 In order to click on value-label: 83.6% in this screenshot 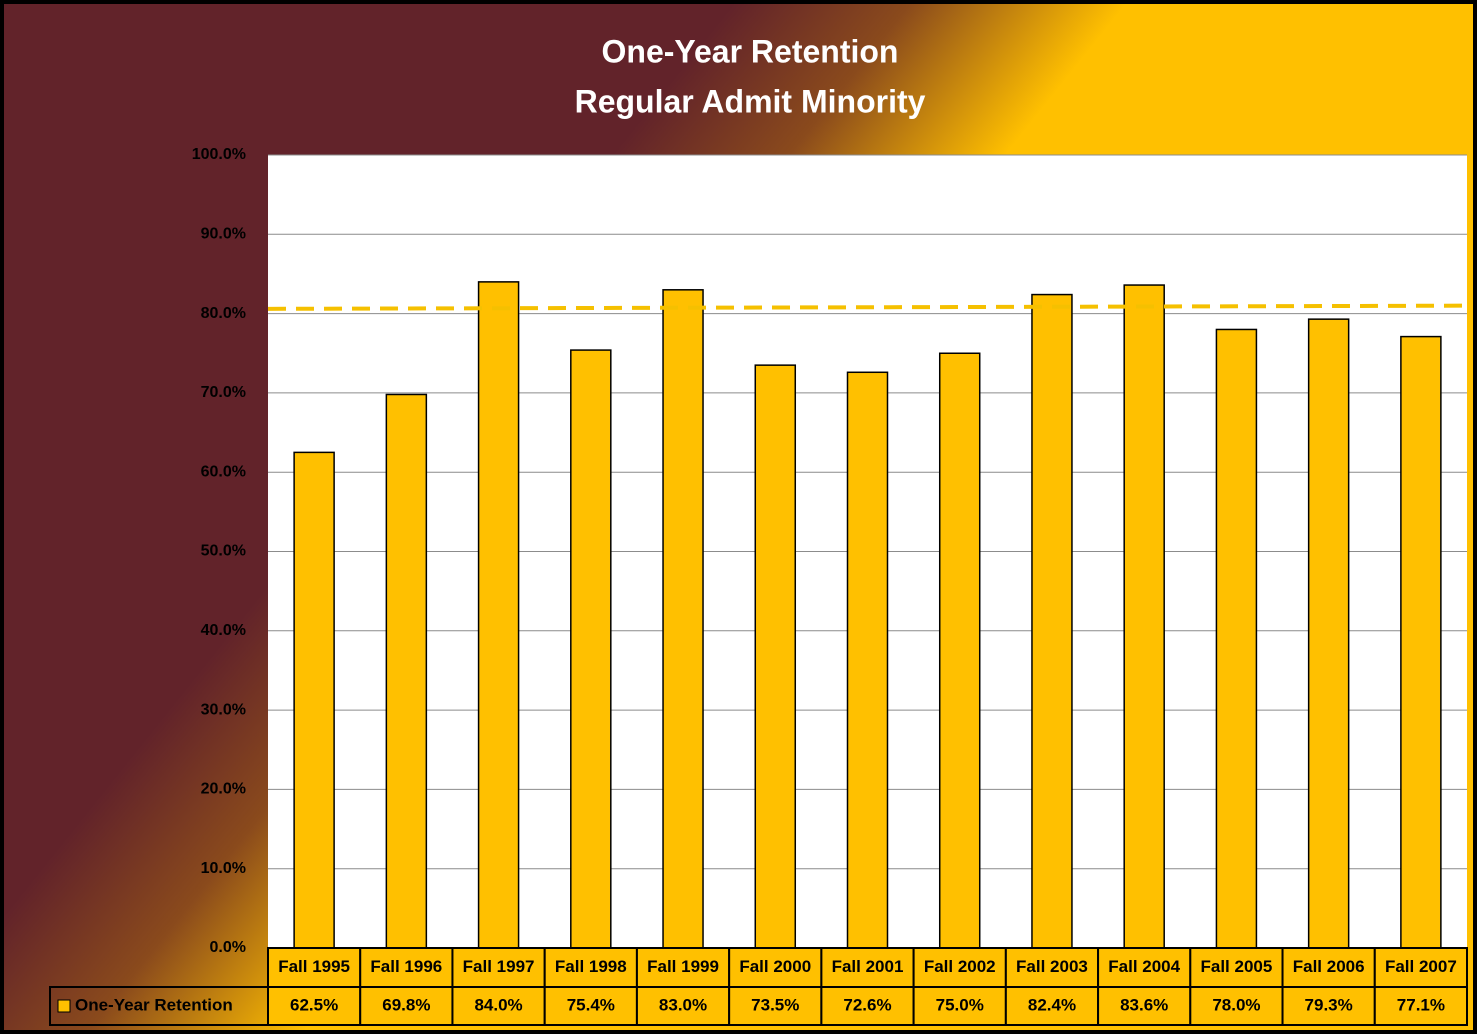, I will do `click(1144, 1004)`.